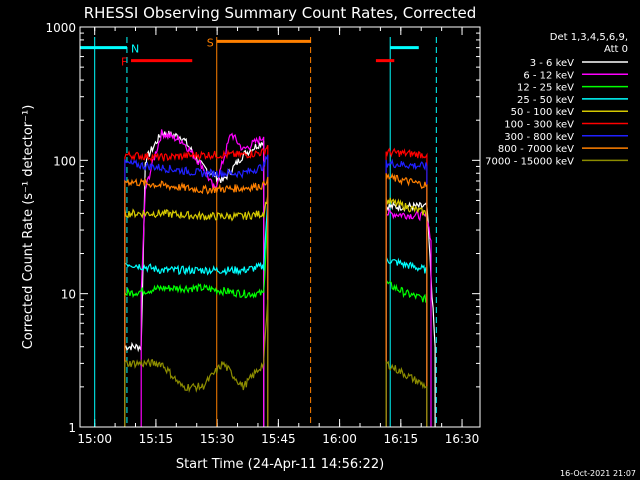 This screenshot has width=640, height=480. I want to click on x-tick-label: 16:30, so click(462, 439).